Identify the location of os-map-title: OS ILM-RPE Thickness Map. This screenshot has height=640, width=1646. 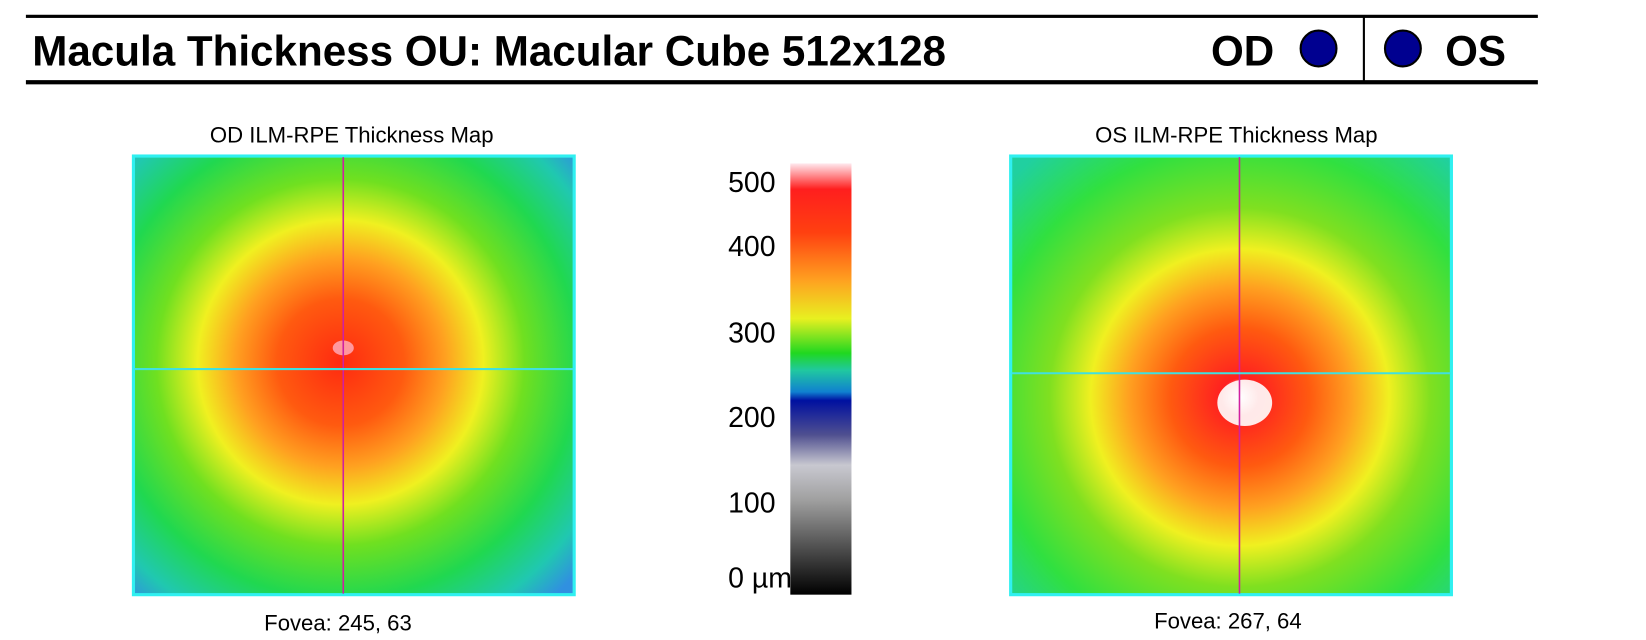
(1236, 134).